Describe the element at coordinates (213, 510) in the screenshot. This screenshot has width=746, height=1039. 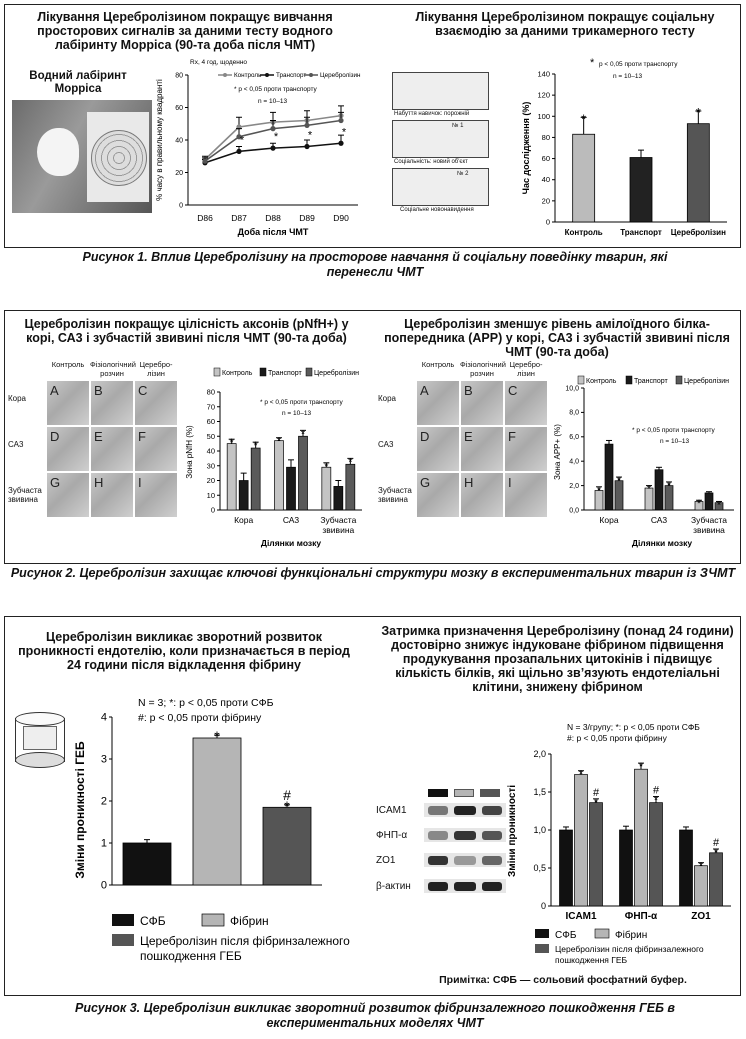
I see `pnfh-y-tick-label: 0` at that location.